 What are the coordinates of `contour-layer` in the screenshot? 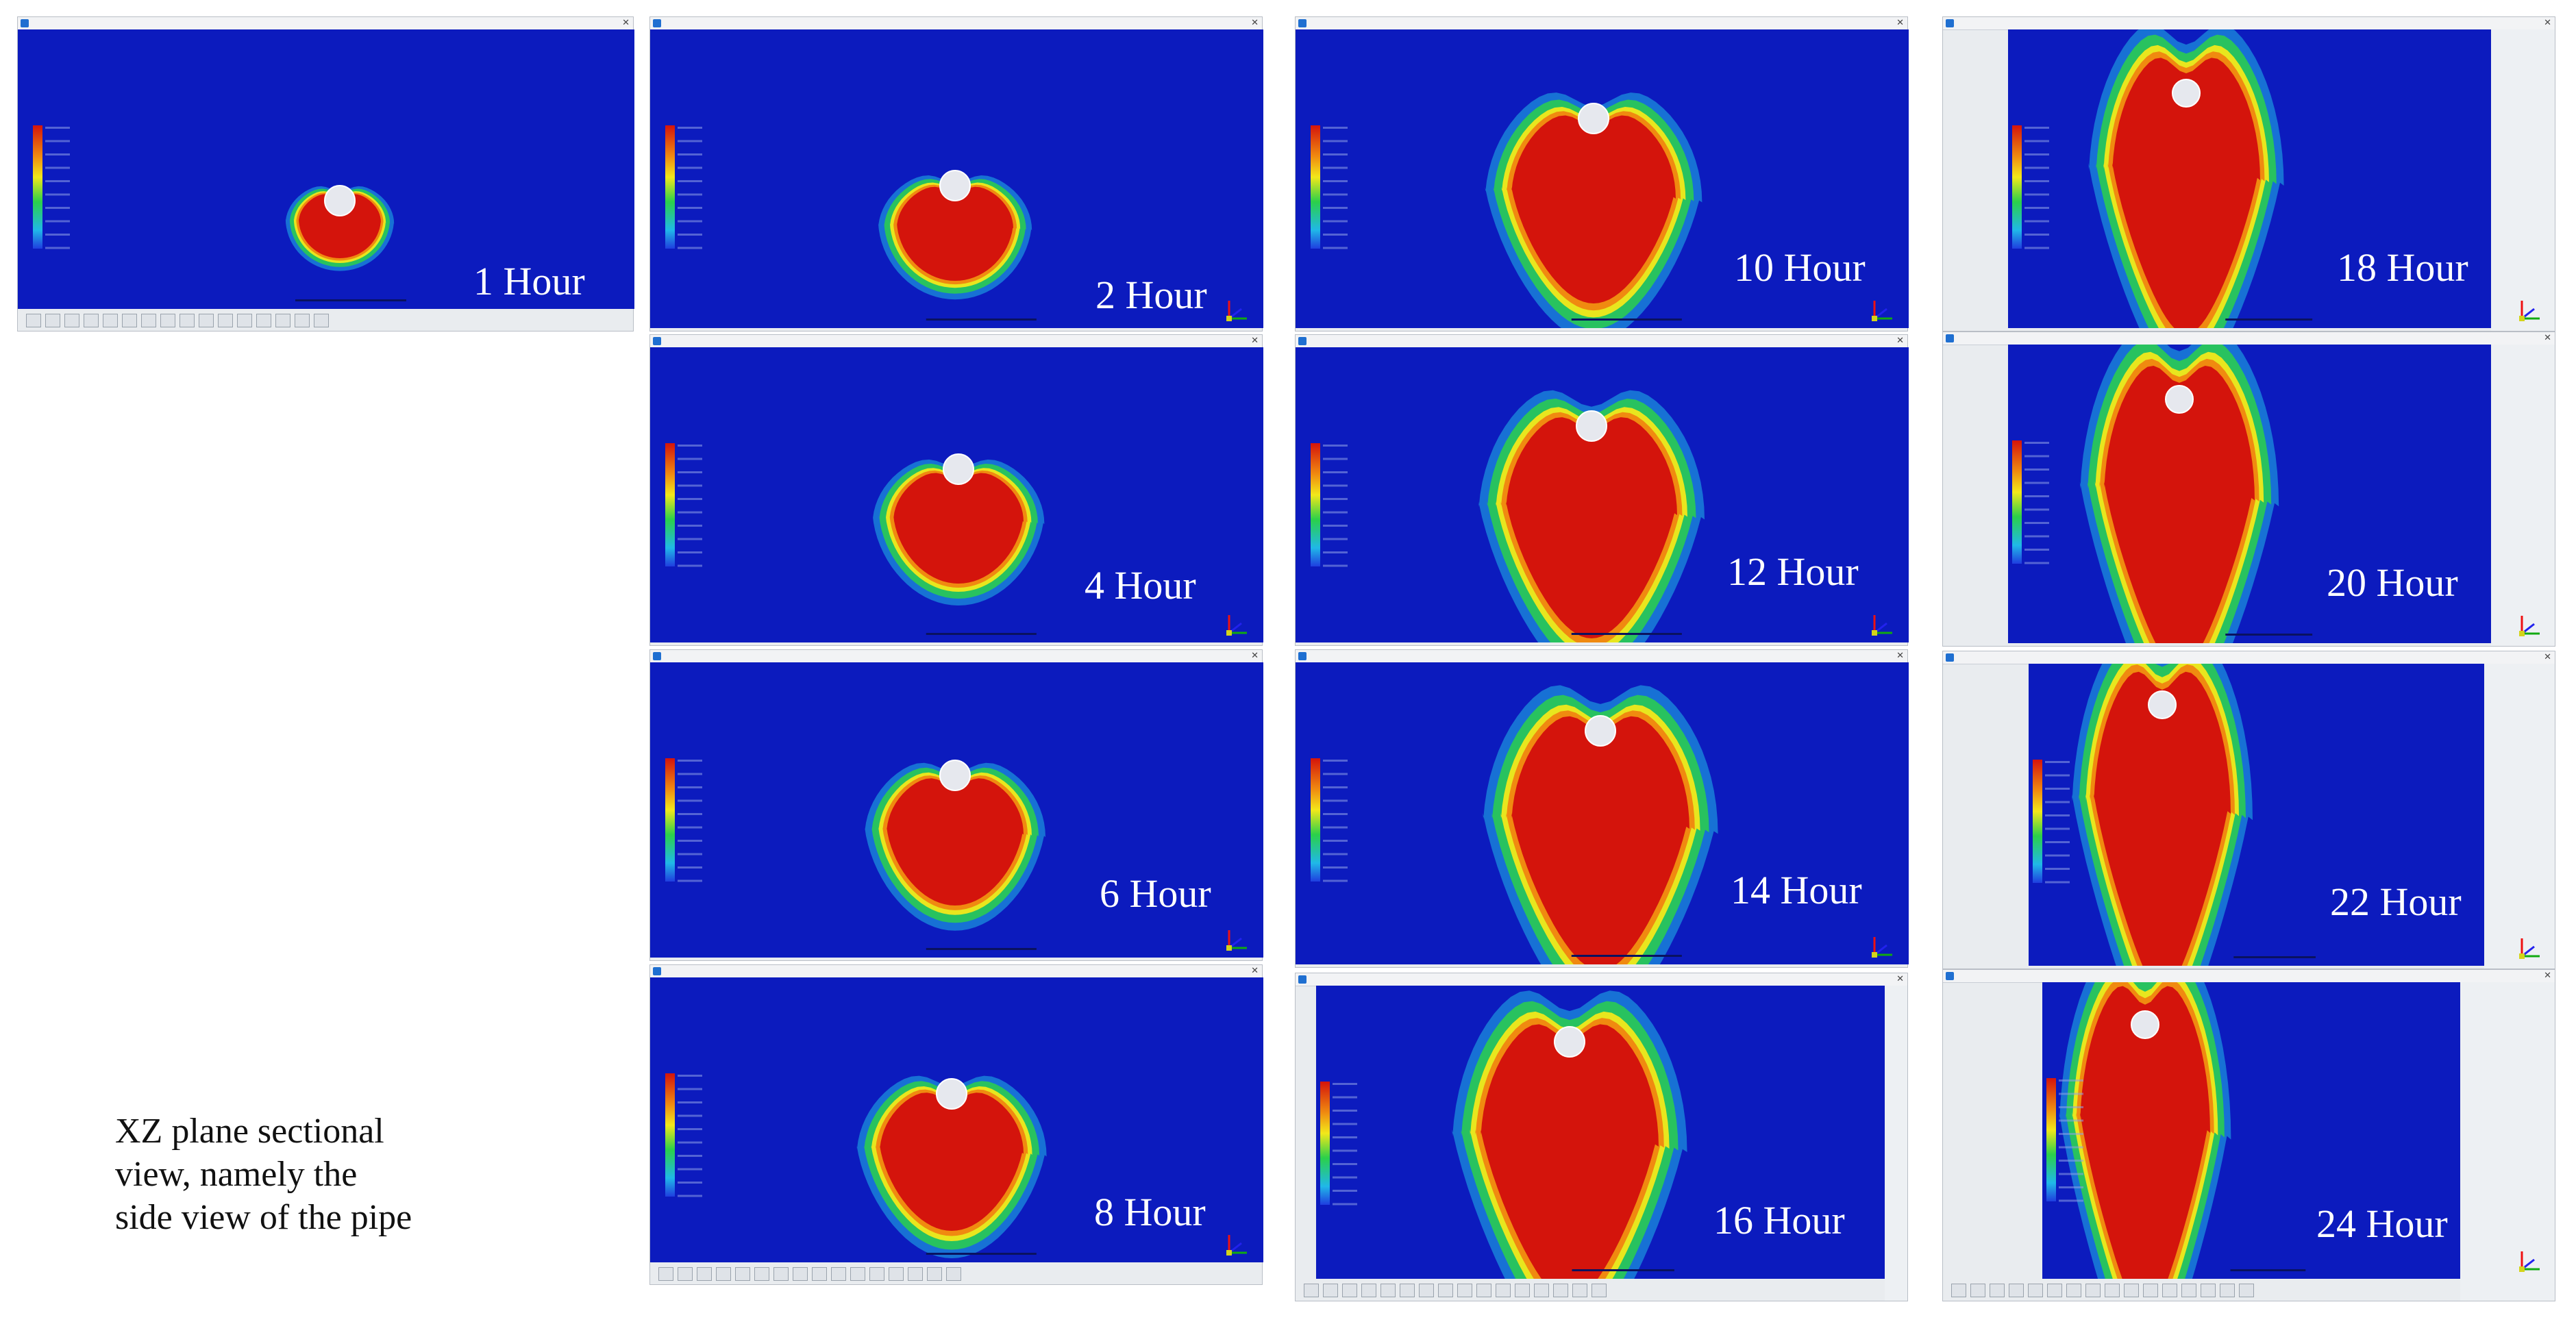 It's located at (1570, 1151).